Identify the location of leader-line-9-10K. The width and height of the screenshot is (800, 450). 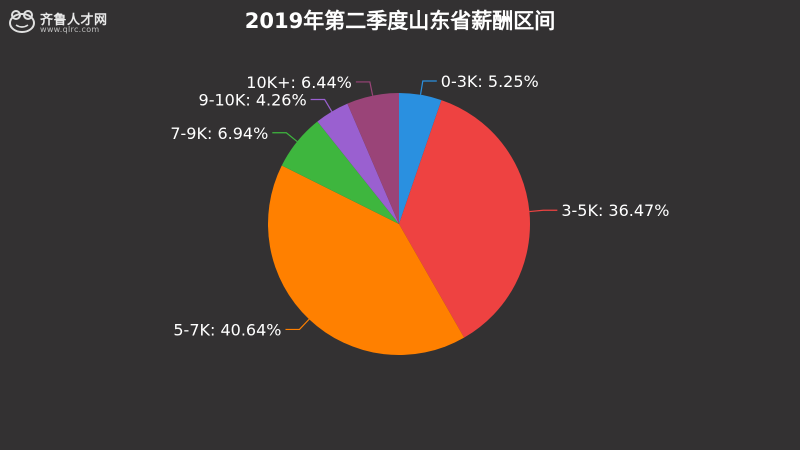
(321, 105).